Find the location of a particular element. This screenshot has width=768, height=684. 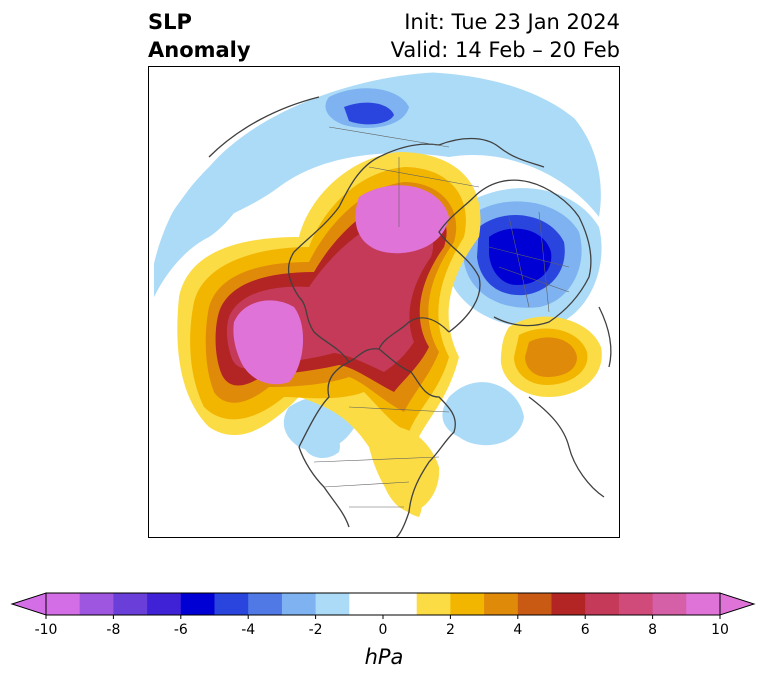

valid-date: Valid: 14 Feb – 20 Feb is located at coordinates (505, 50).